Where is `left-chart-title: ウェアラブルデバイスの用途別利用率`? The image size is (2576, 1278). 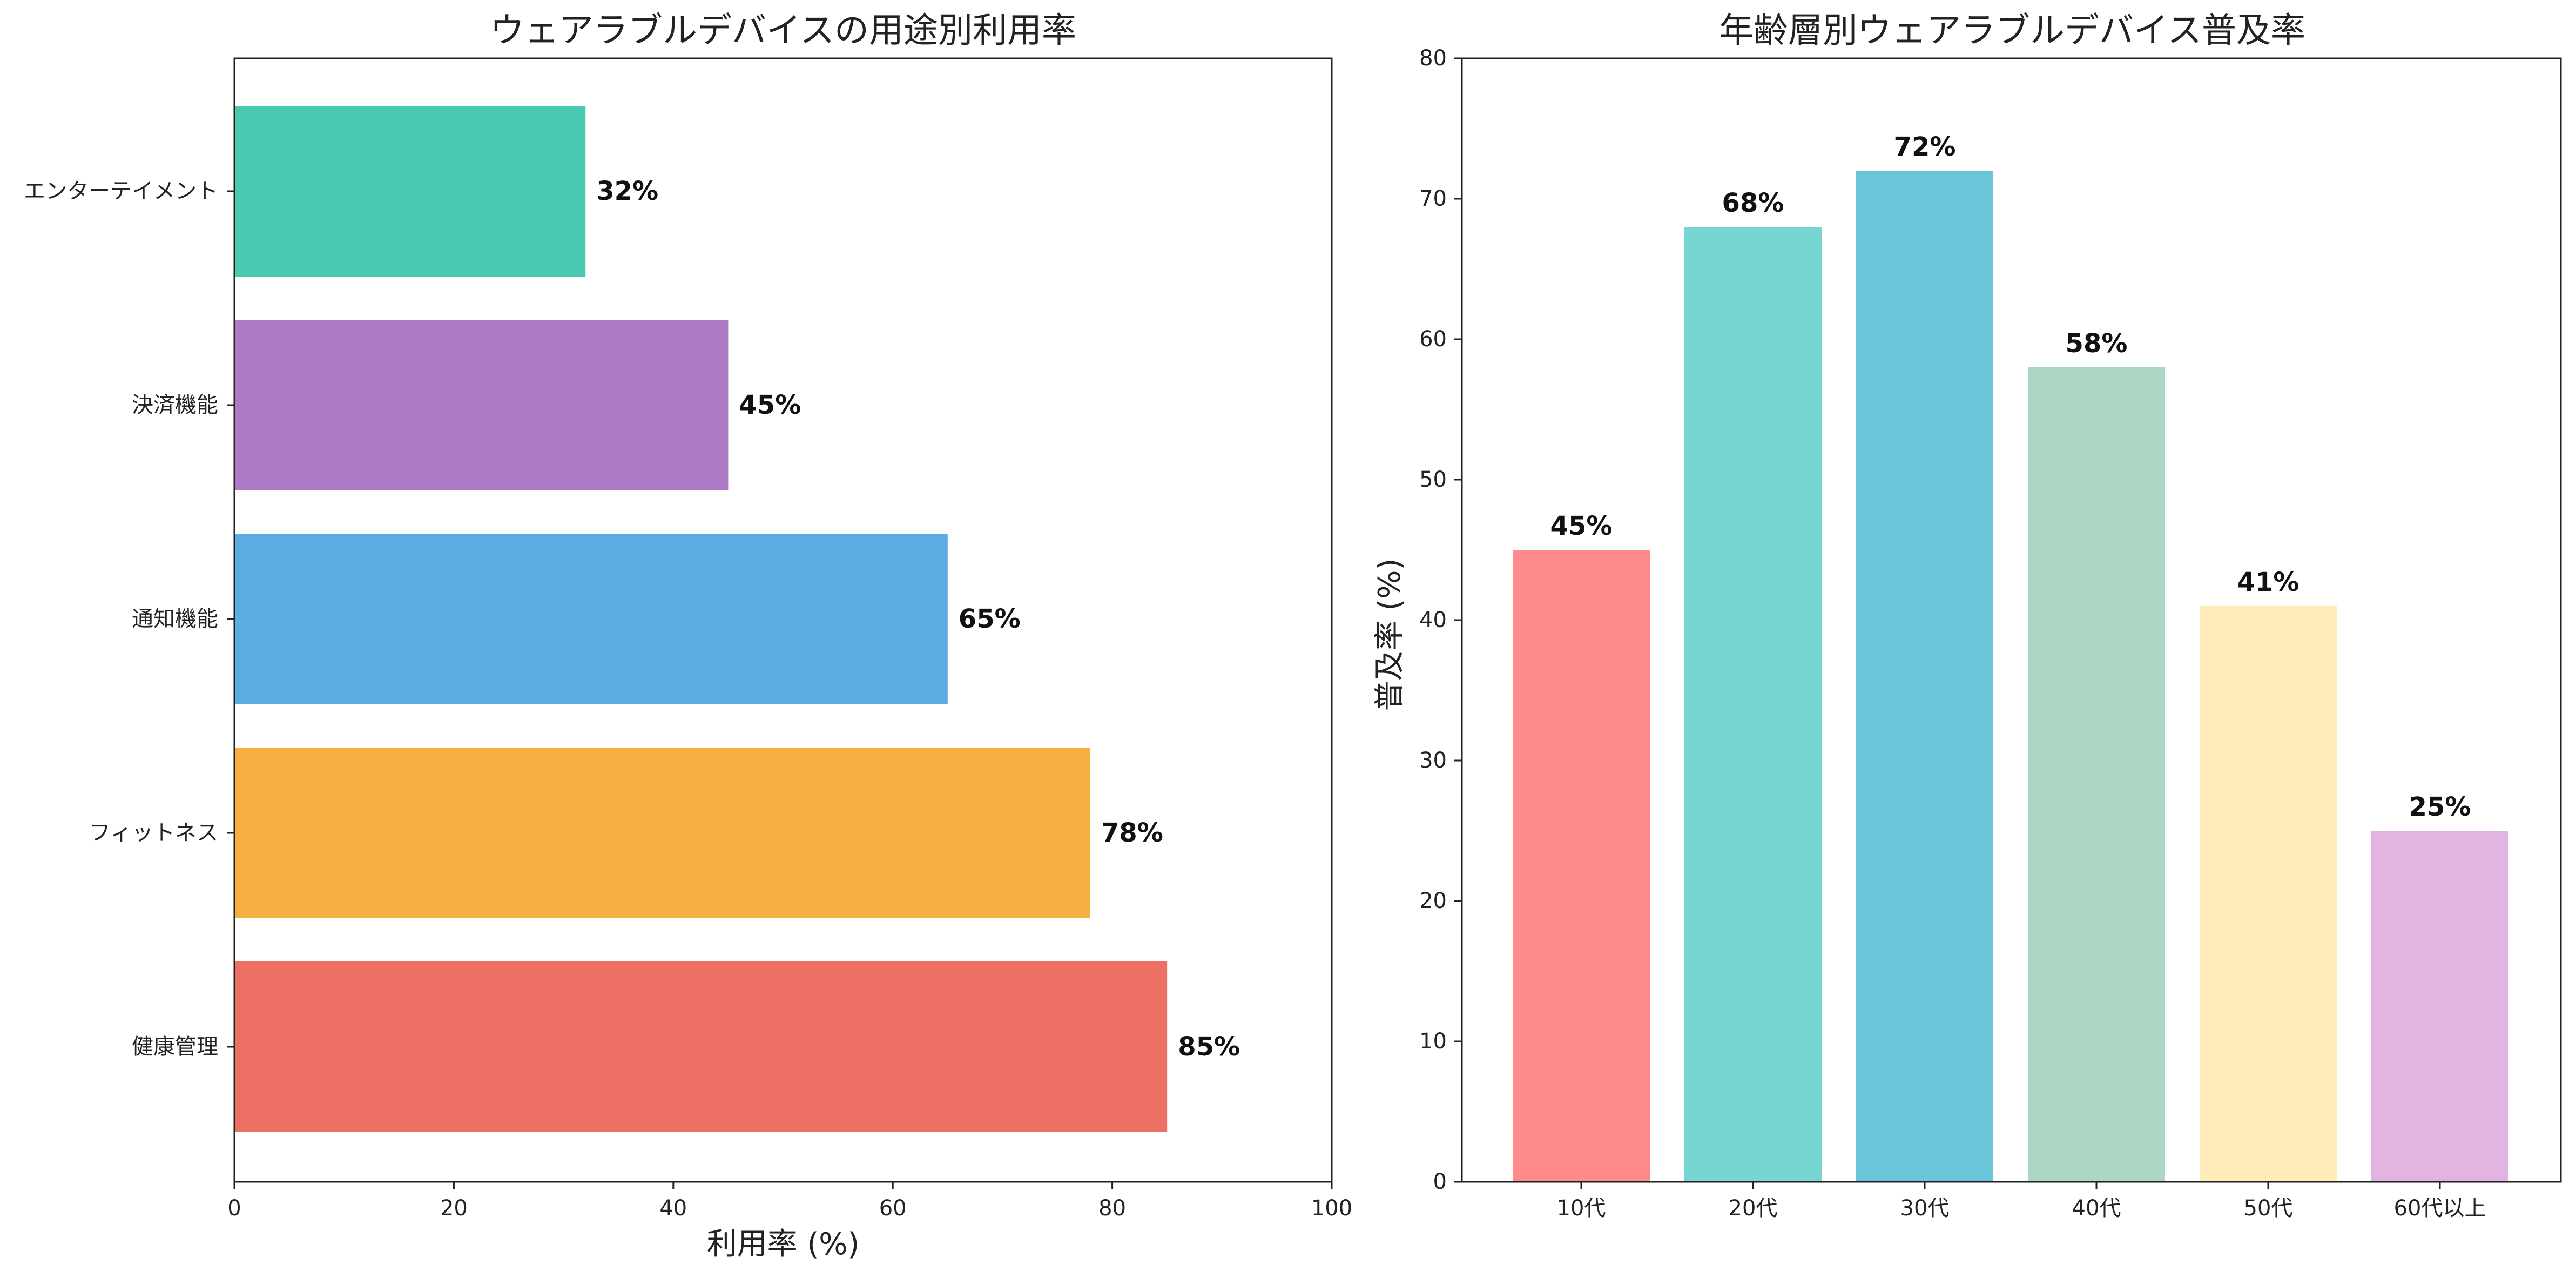
left-chart-title: ウェアラブルデバイスの用途別利用率 is located at coordinates (783, 31).